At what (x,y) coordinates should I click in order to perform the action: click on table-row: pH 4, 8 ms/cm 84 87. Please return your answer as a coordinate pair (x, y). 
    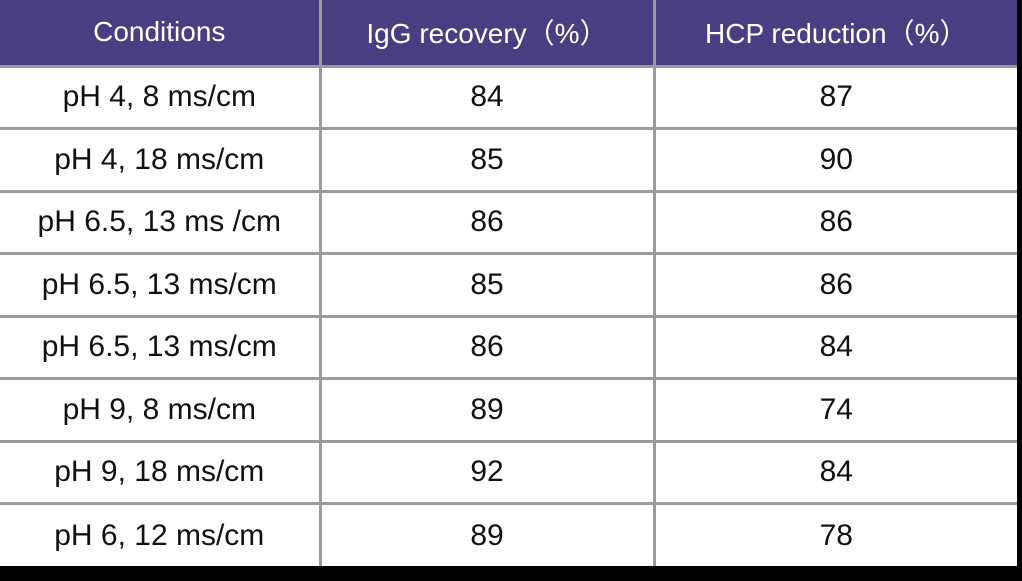
    Looking at the image, I should click on (508, 98).